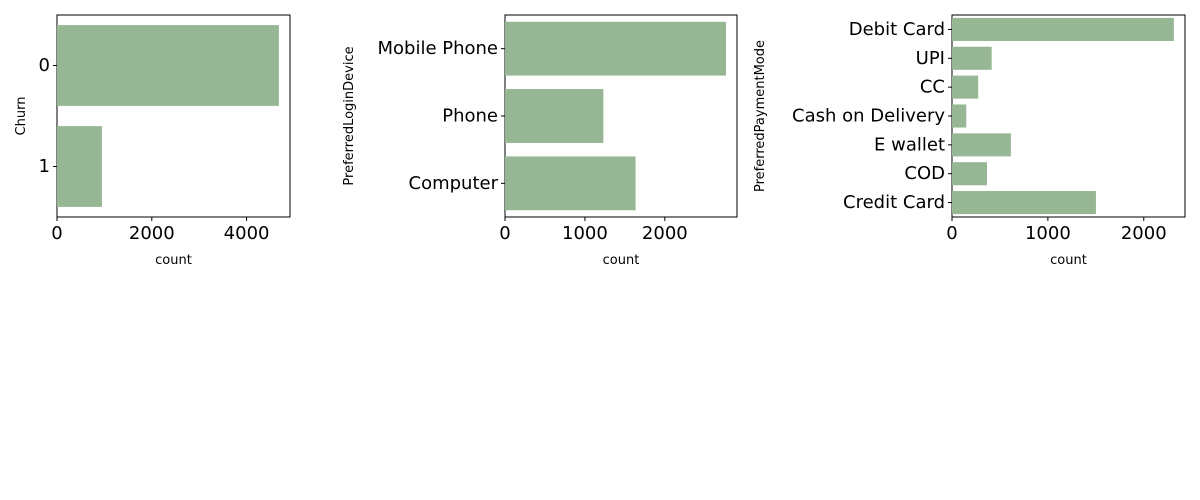  I want to click on payment-mode-y-tick-label-upi: UPI, so click(930, 58).